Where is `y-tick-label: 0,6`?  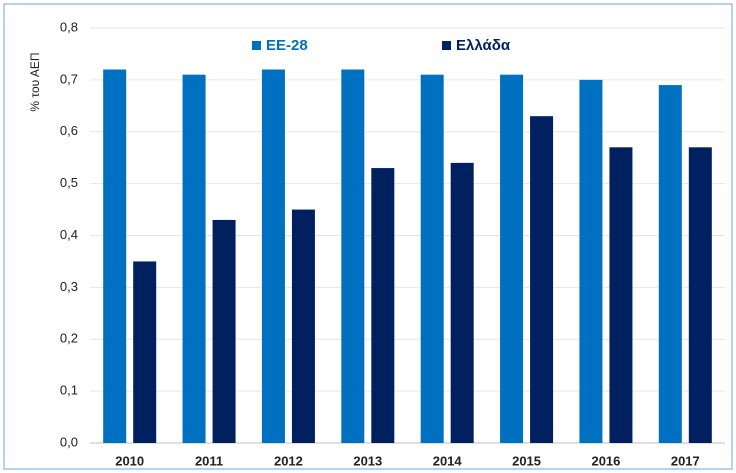 y-tick-label: 0,6 is located at coordinates (69, 130).